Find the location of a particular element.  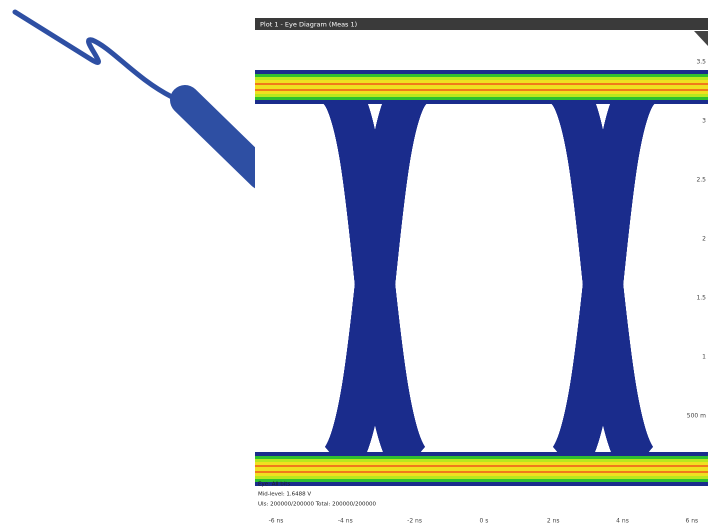

title-bar is located at coordinates (481, 24).